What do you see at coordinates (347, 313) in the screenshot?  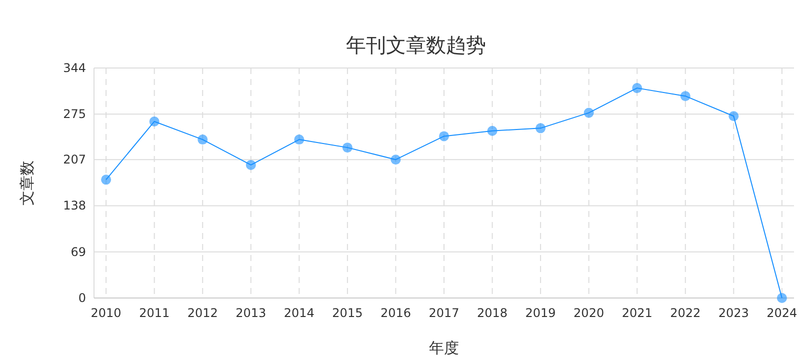 I see `x-tick-label: 2015` at bounding box center [347, 313].